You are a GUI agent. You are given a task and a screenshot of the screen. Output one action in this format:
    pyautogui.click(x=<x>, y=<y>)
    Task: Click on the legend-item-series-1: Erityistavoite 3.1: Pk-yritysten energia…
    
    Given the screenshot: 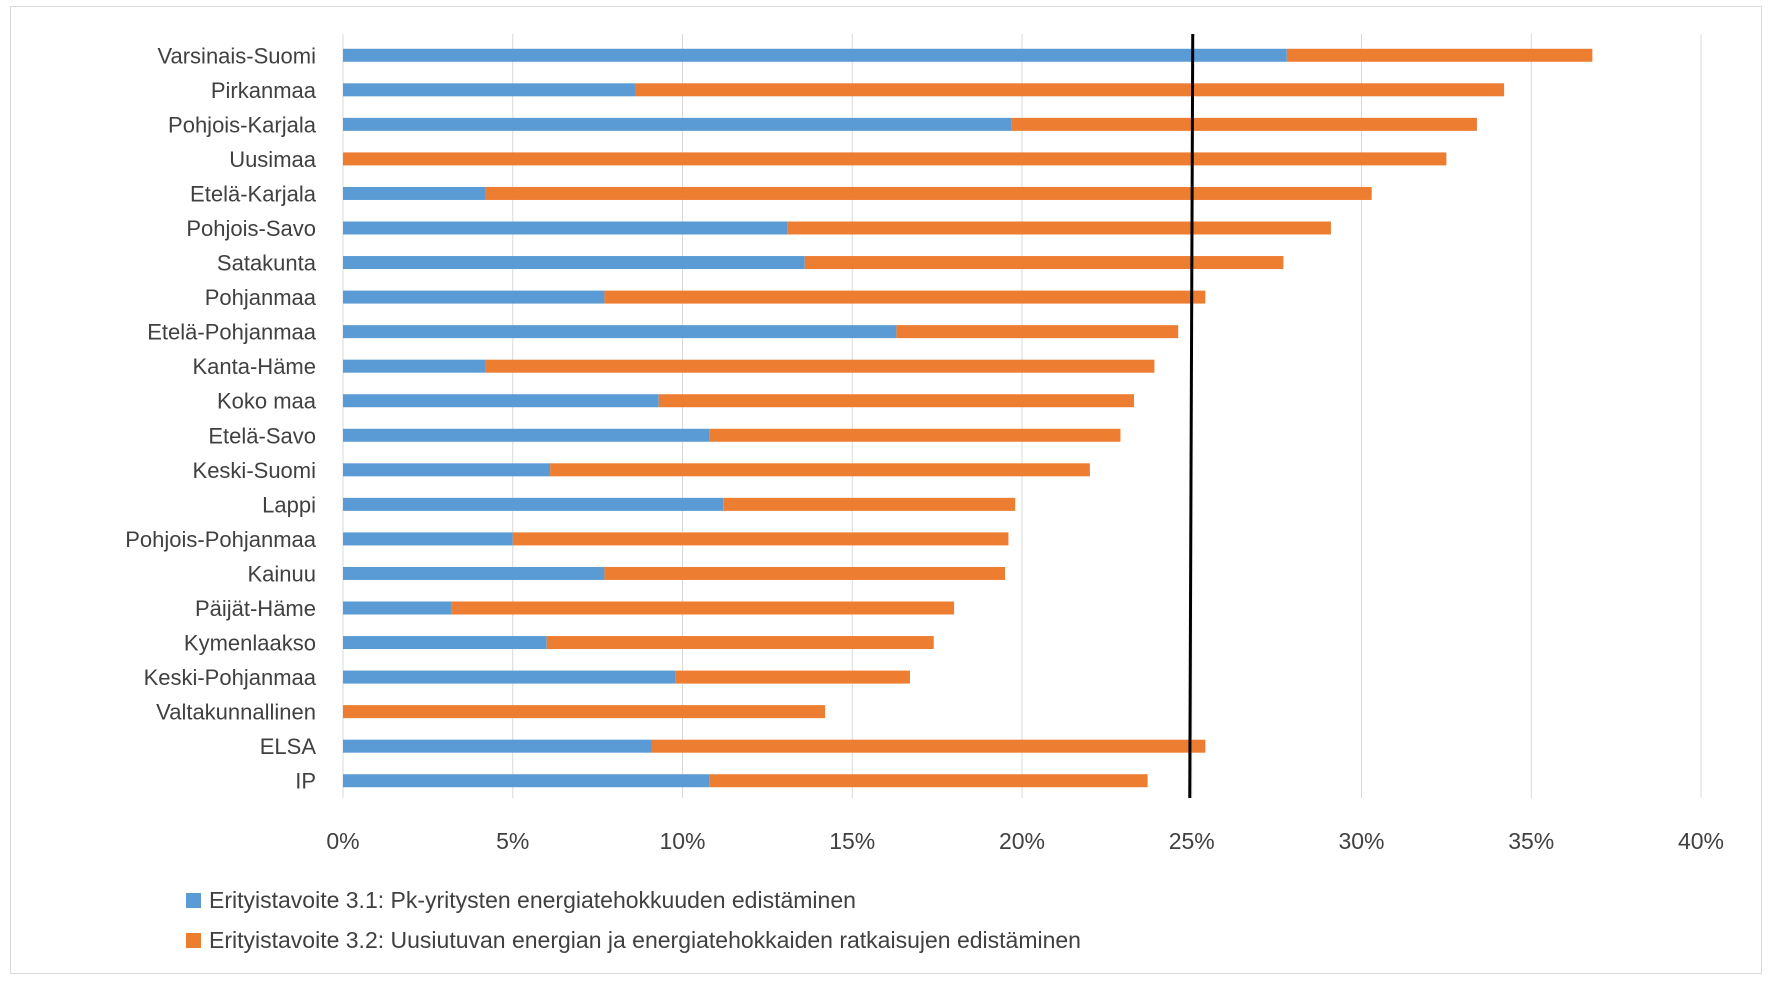 What is the action you would take?
    pyautogui.click(x=633, y=900)
    